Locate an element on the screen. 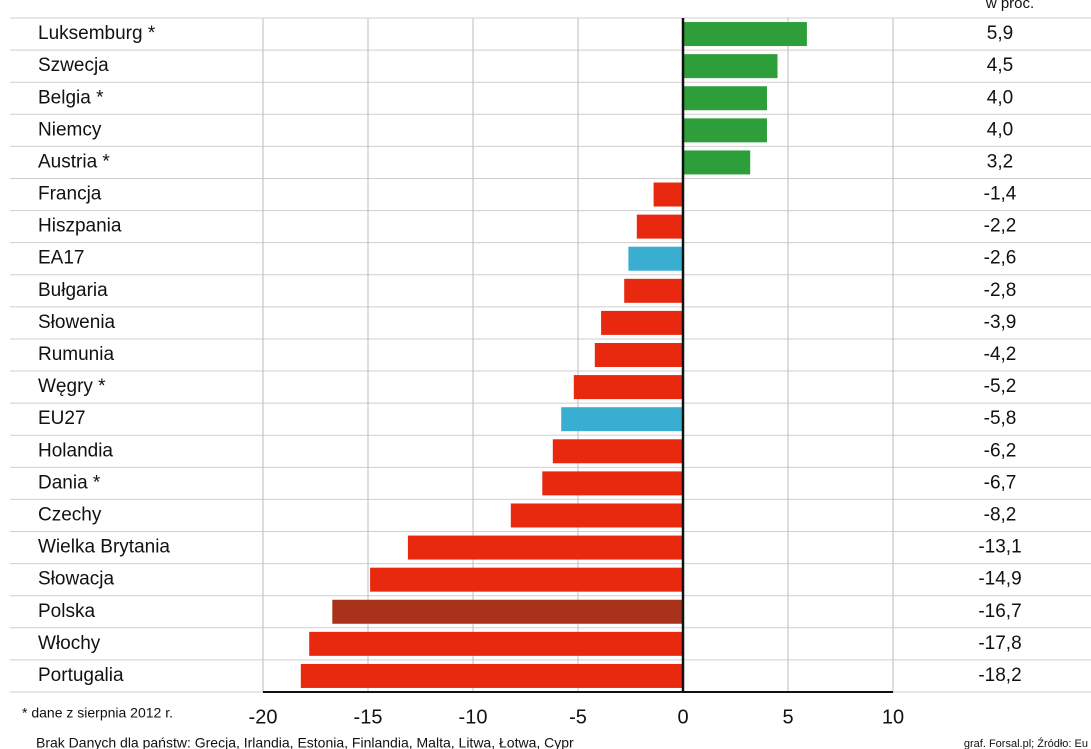  value-label: 3,2 is located at coordinates (1000, 161).